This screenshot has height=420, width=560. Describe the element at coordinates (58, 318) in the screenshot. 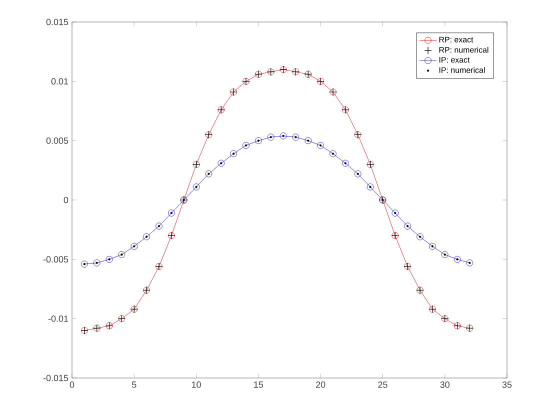

I see `y-tick-label: -0.01` at that location.